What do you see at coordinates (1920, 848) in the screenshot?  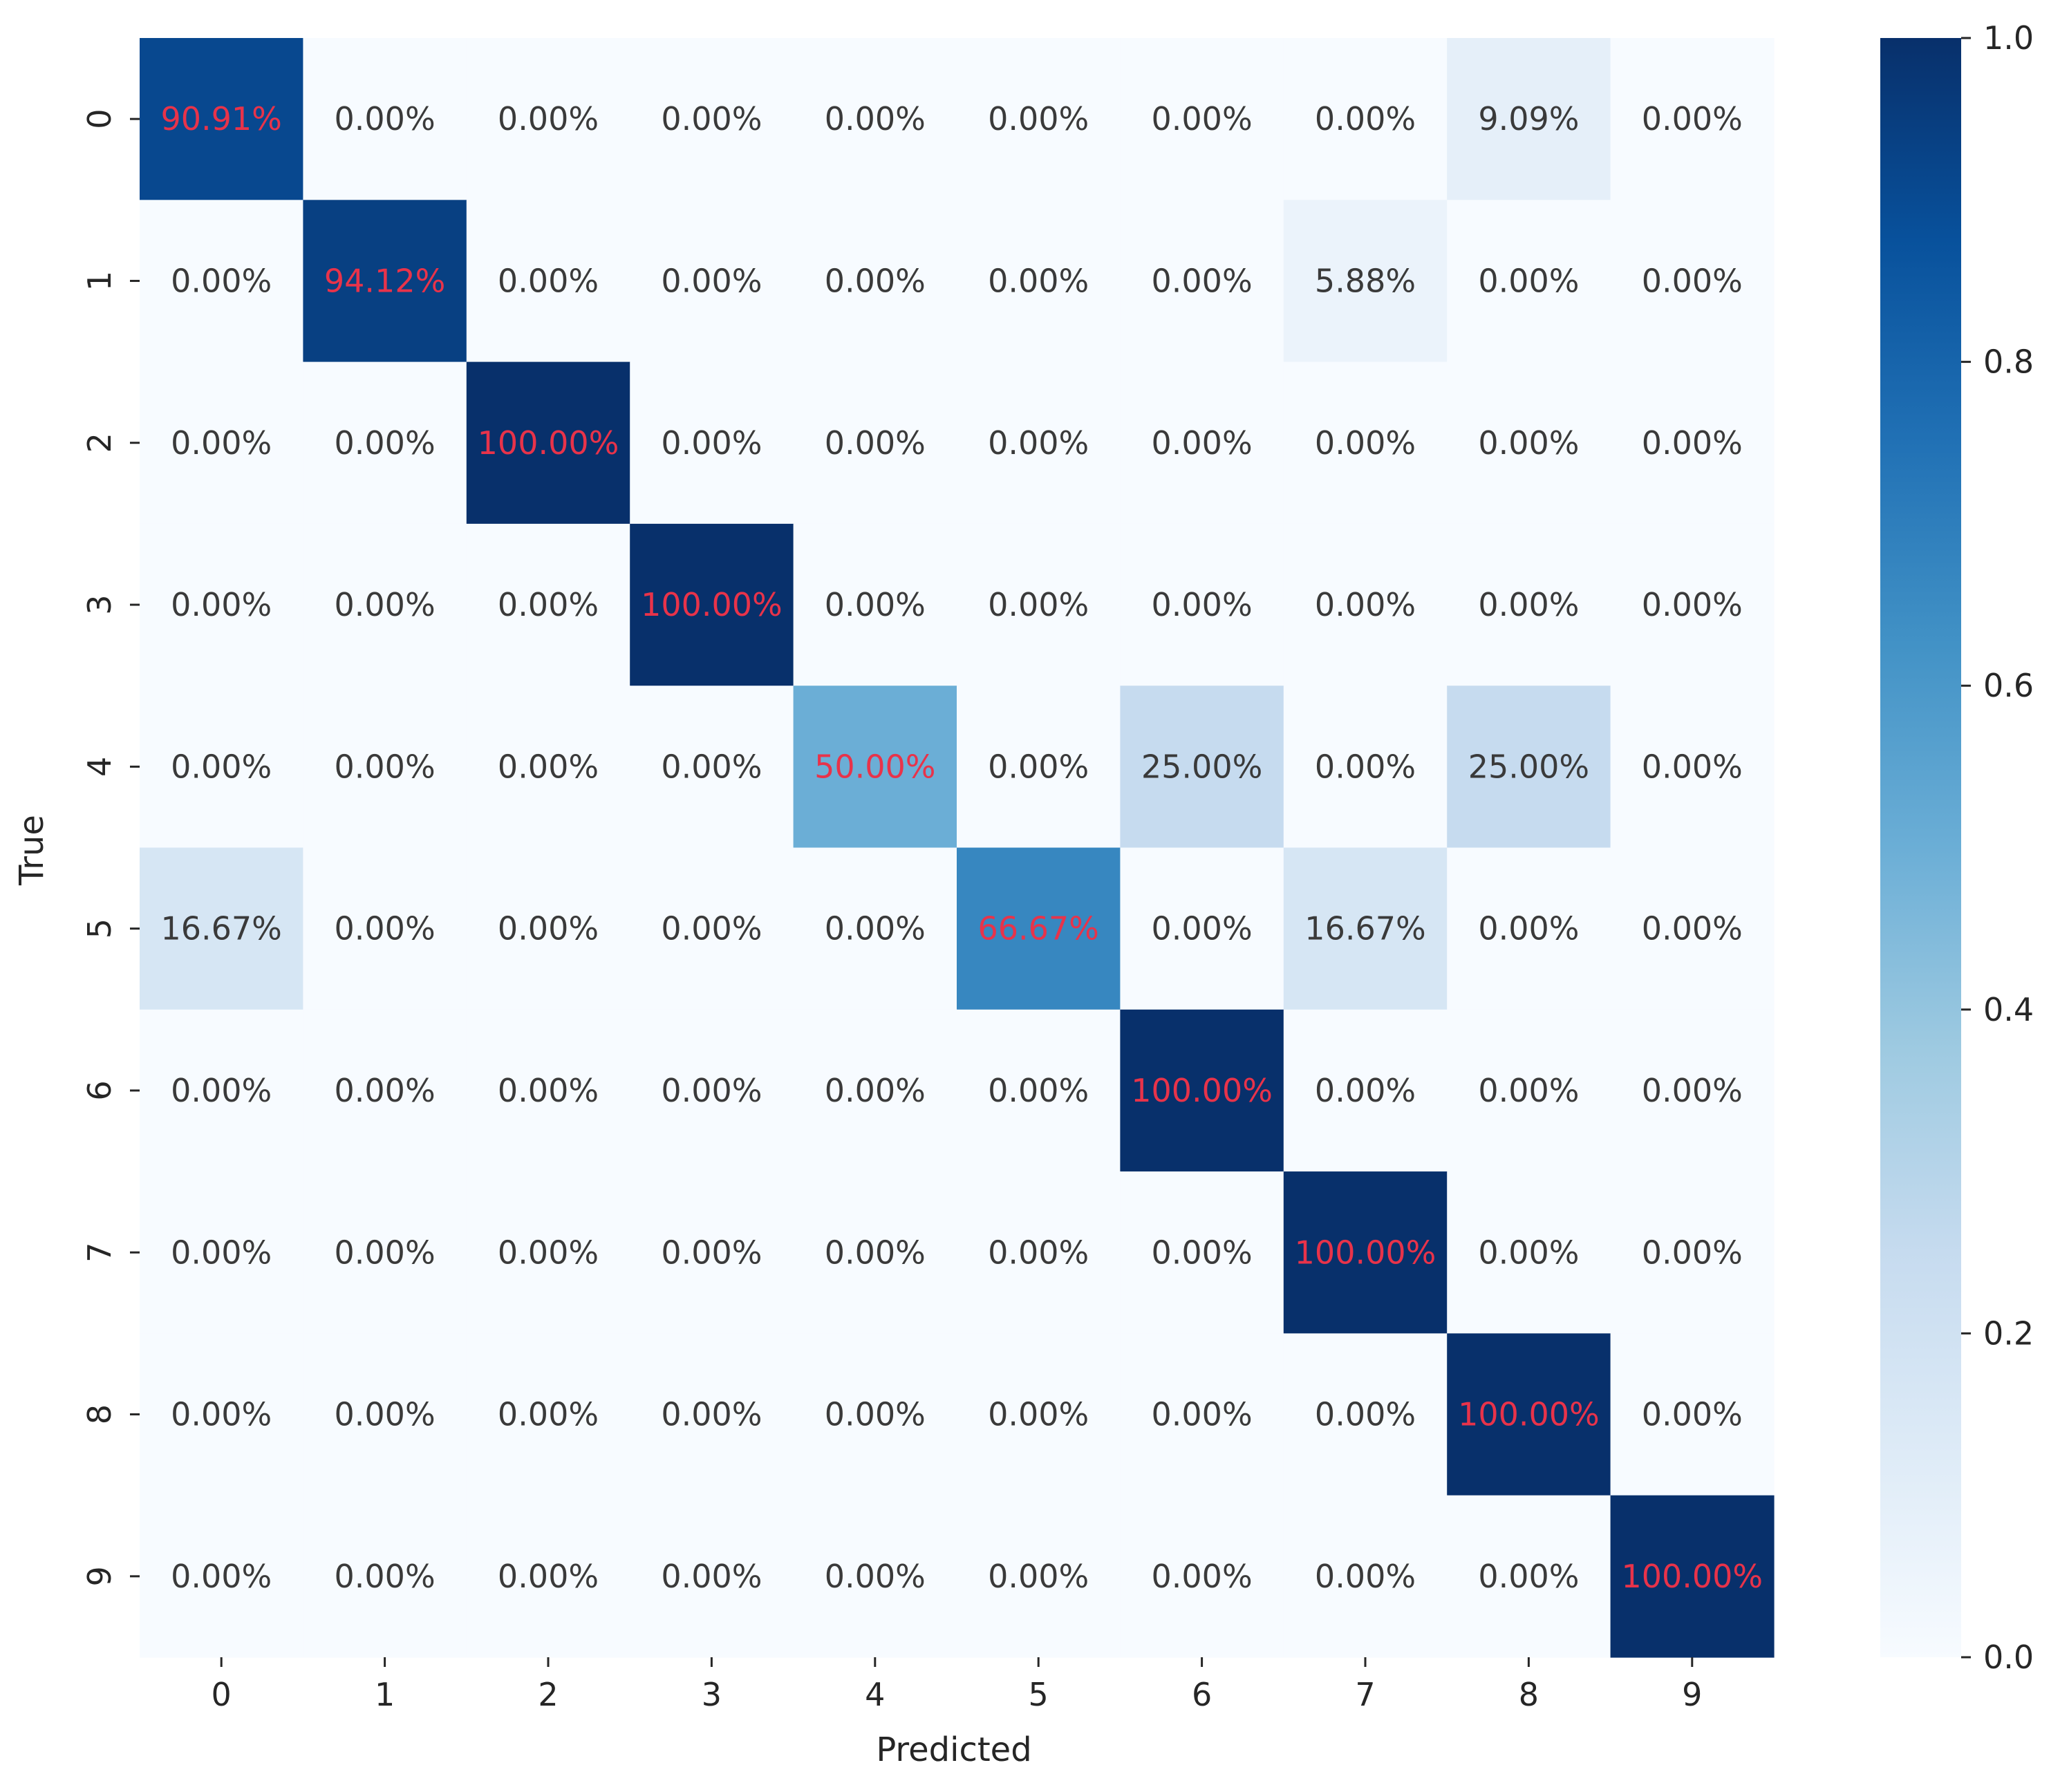 I see `colorbar-gradient` at bounding box center [1920, 848].